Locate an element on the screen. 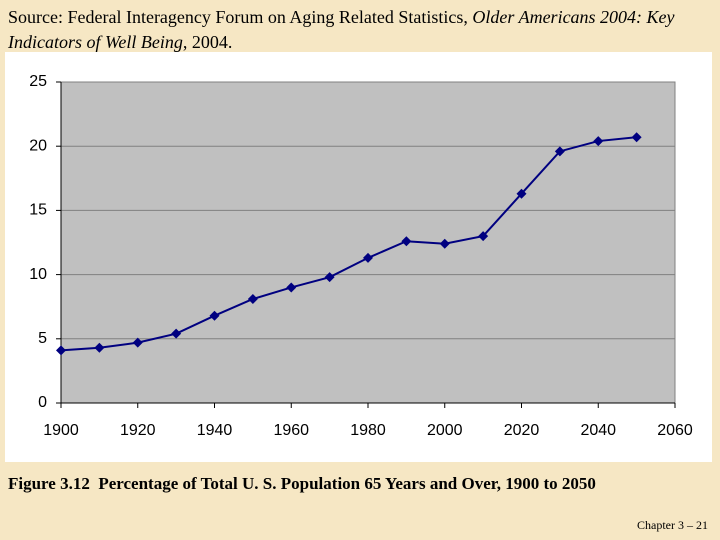  x-tick-label: 1900 is located at coordinates (61, 430).